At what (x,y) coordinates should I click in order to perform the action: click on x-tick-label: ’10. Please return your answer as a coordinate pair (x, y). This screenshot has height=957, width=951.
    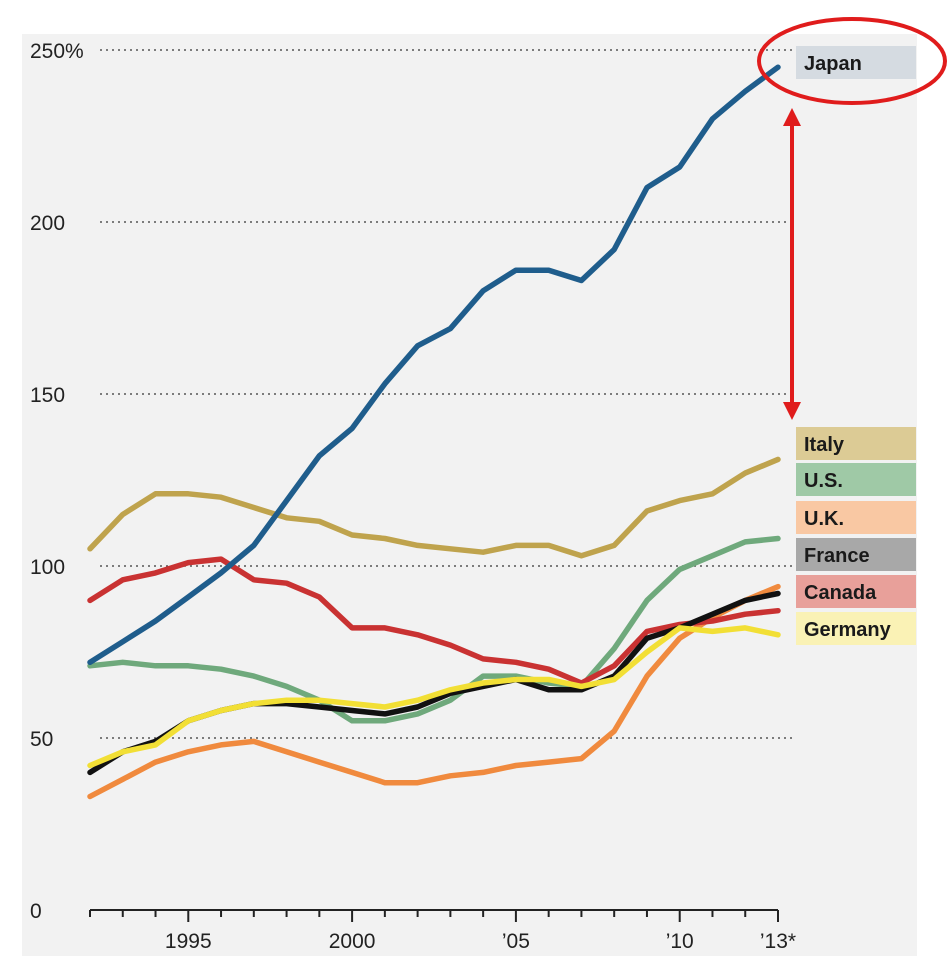
    Looking at the image, I should click on (680, 941).